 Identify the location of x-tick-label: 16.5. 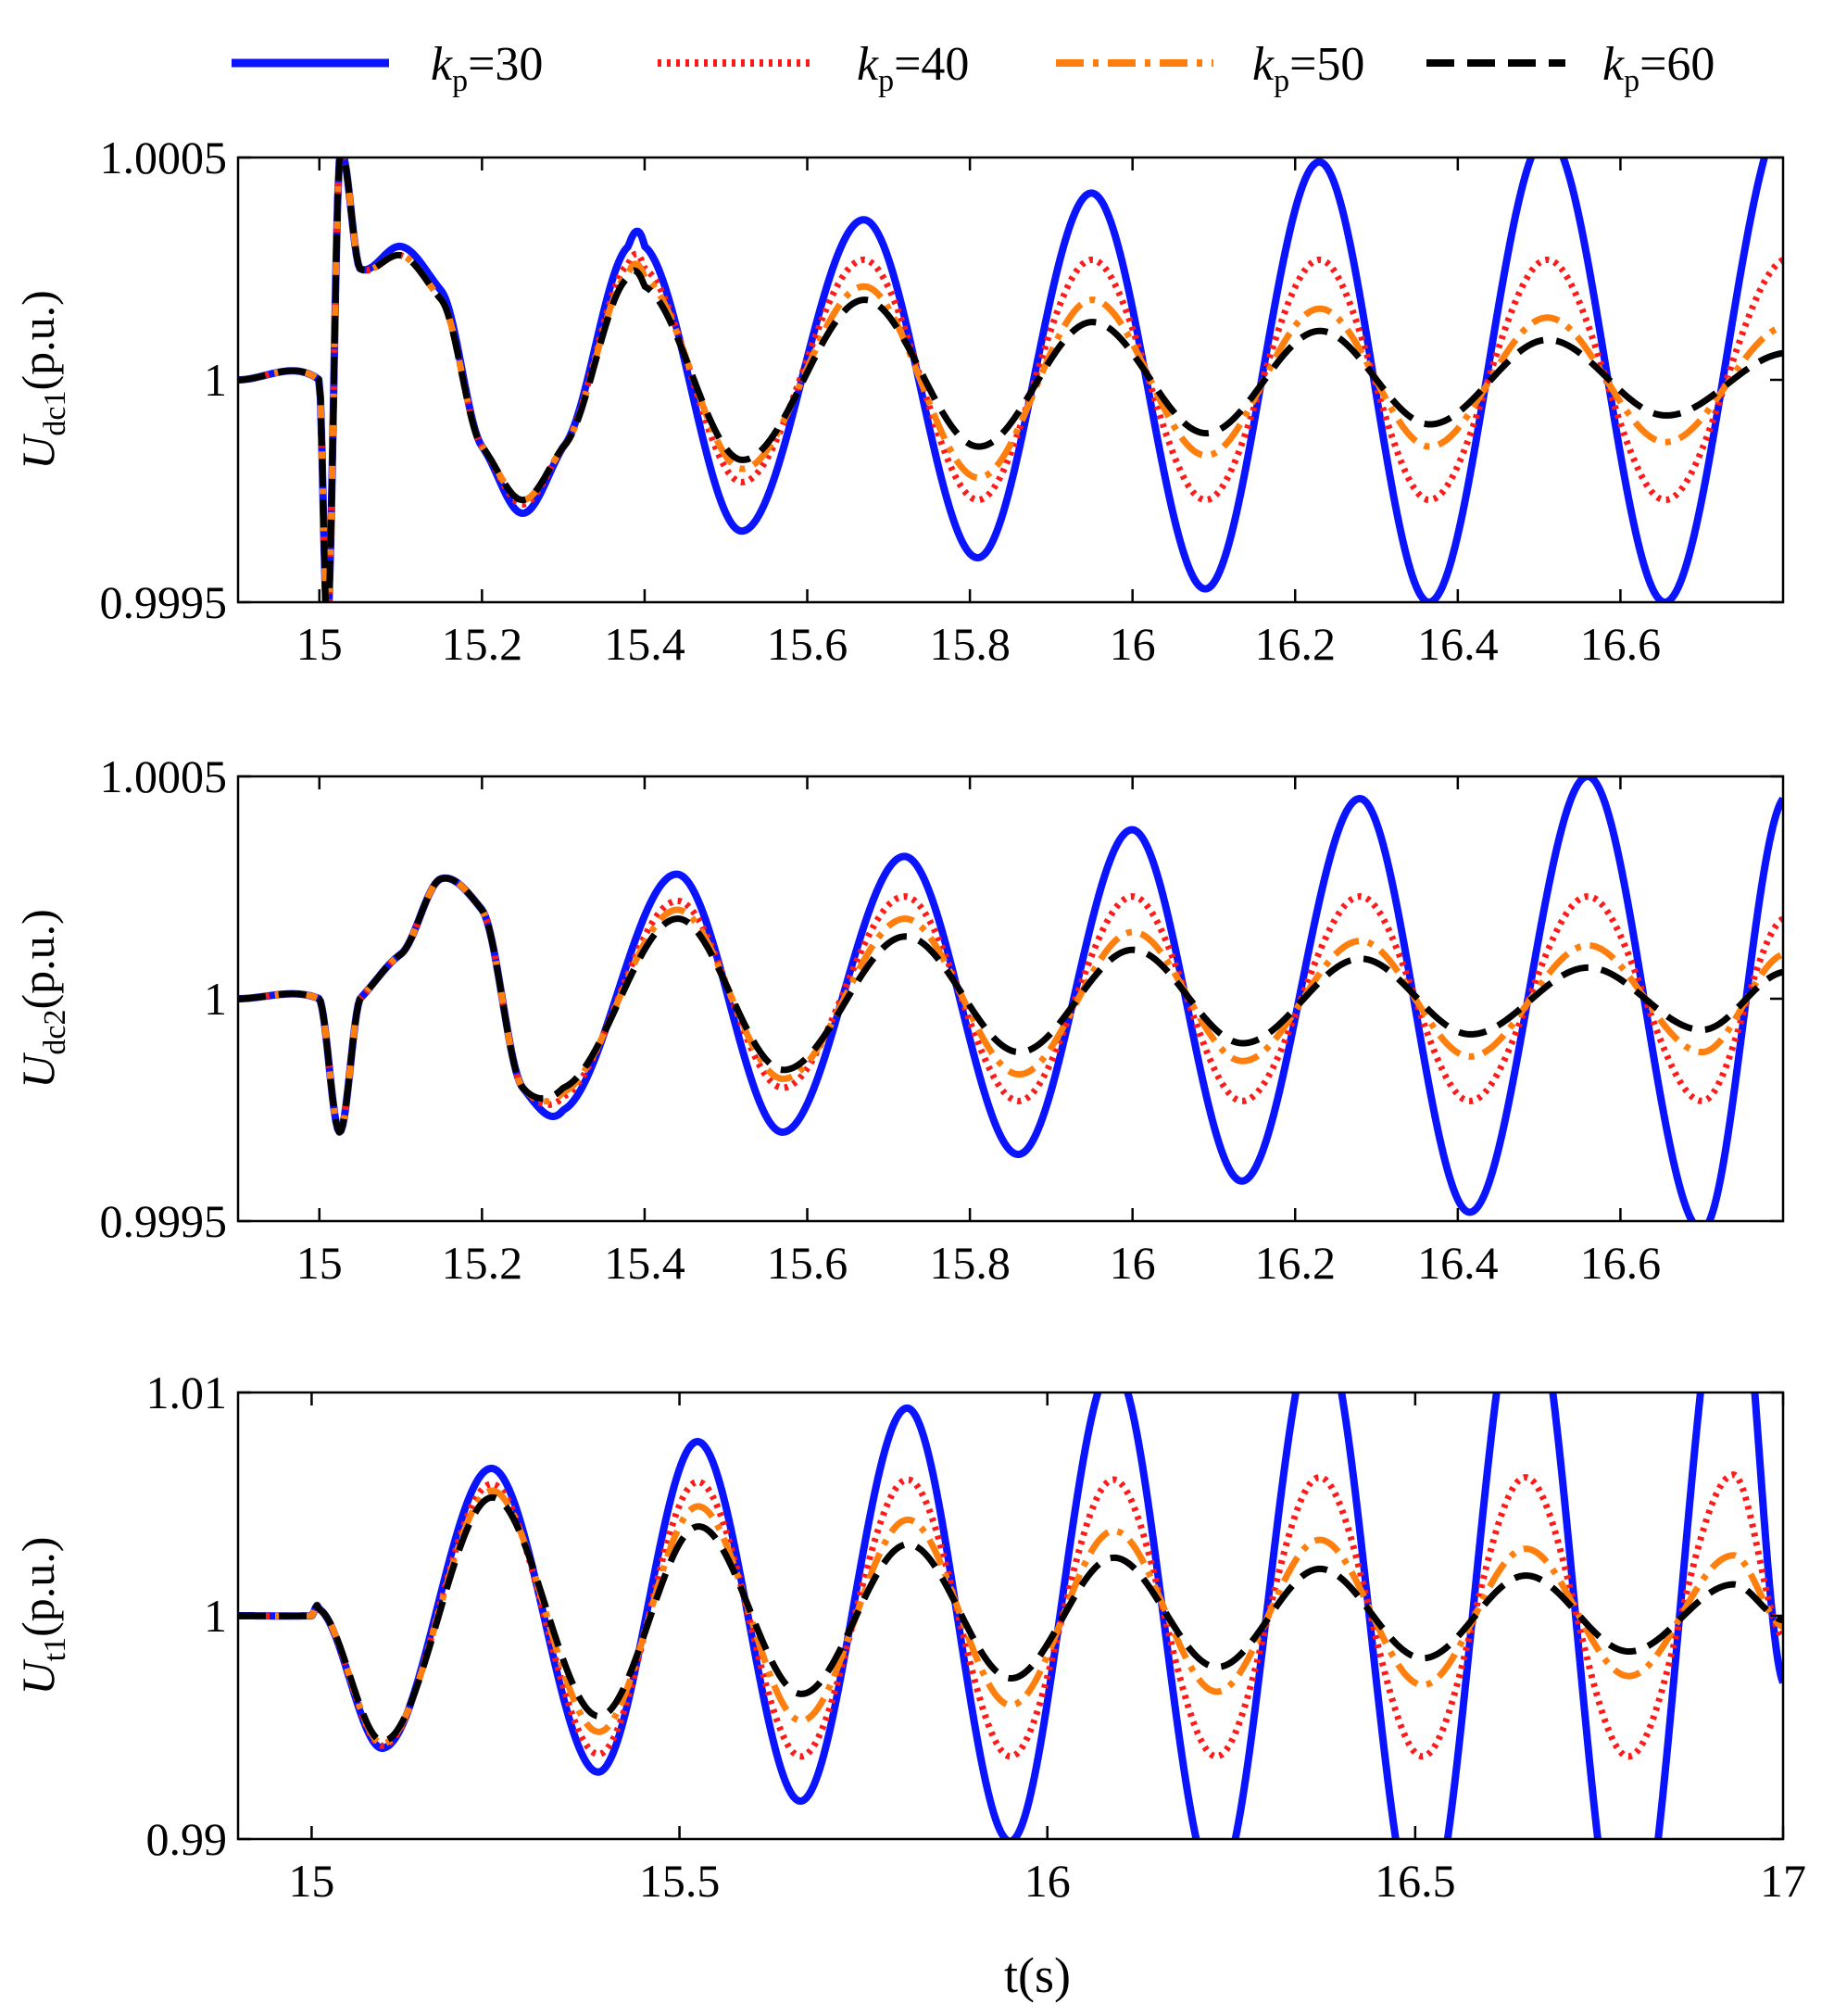
(1415, 1881).